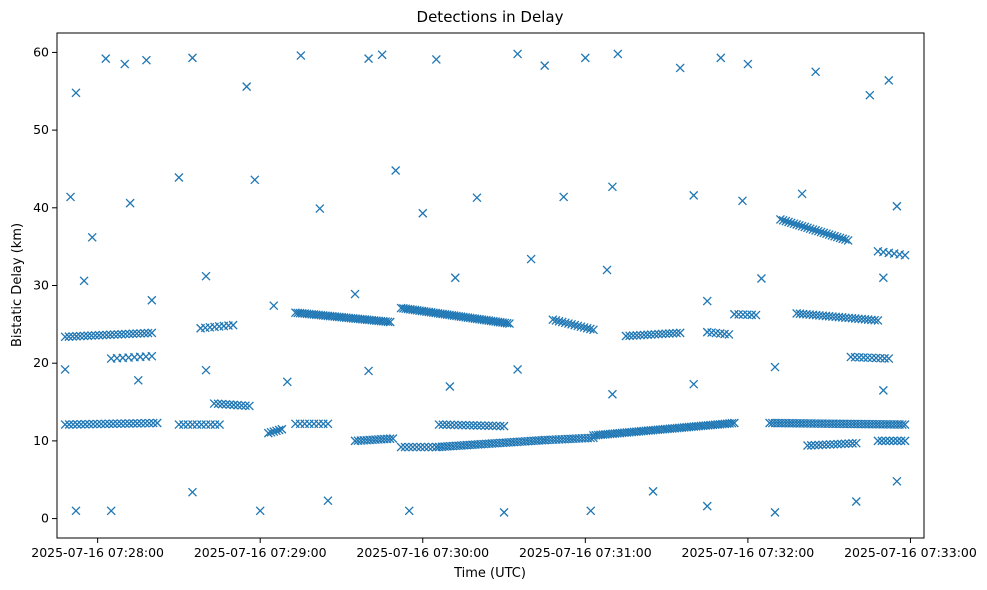 The height and width of the screenshot is (590, 987). What do you see at coordinates (260, 552) in the screenshot?
I see `x-tick-label: 2025-07-16 07:29:00` at bounding box center [260, 552].